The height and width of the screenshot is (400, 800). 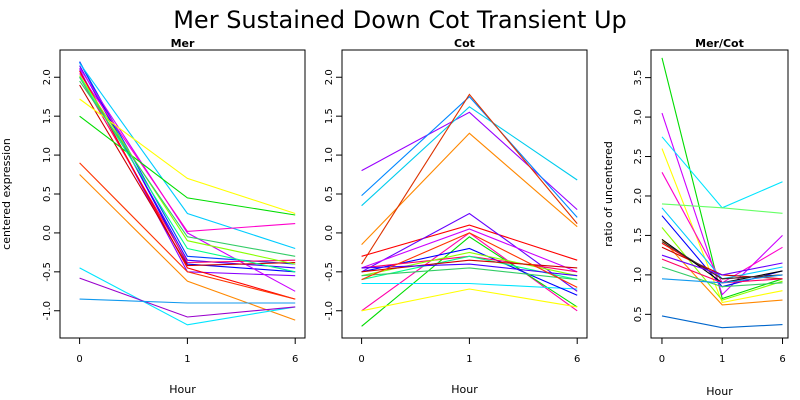 What do you see at coordinates (183, 43) in the screenshot?
I see `panel-title: Mer` at bounding box center [183, 43].